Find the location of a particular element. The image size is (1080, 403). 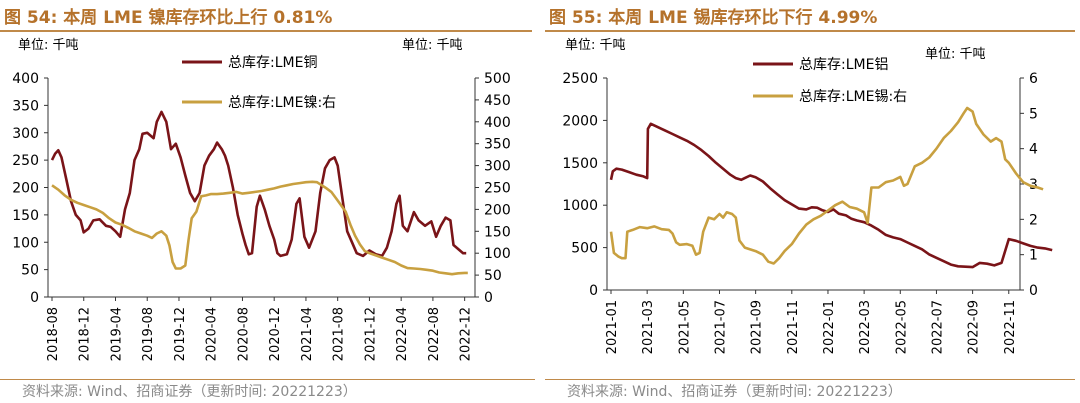

y-tick-label-left: 150 is located at coordinates (25, 216).